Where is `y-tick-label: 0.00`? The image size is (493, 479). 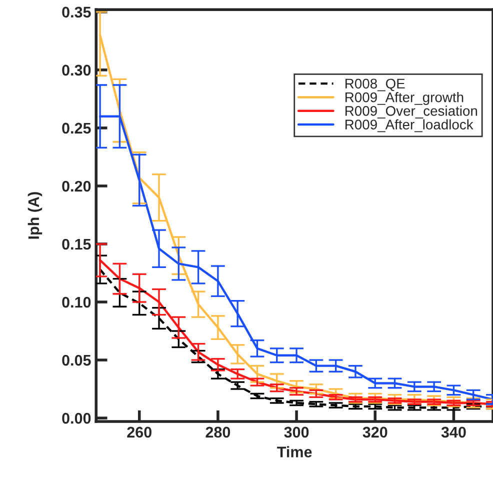 y-tick-label: 0.00 is located at coordinates (76, 418).